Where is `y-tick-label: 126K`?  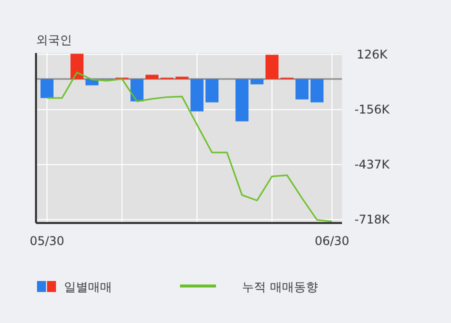
y-tick-label: 126K is located at coordinates (372, 54).